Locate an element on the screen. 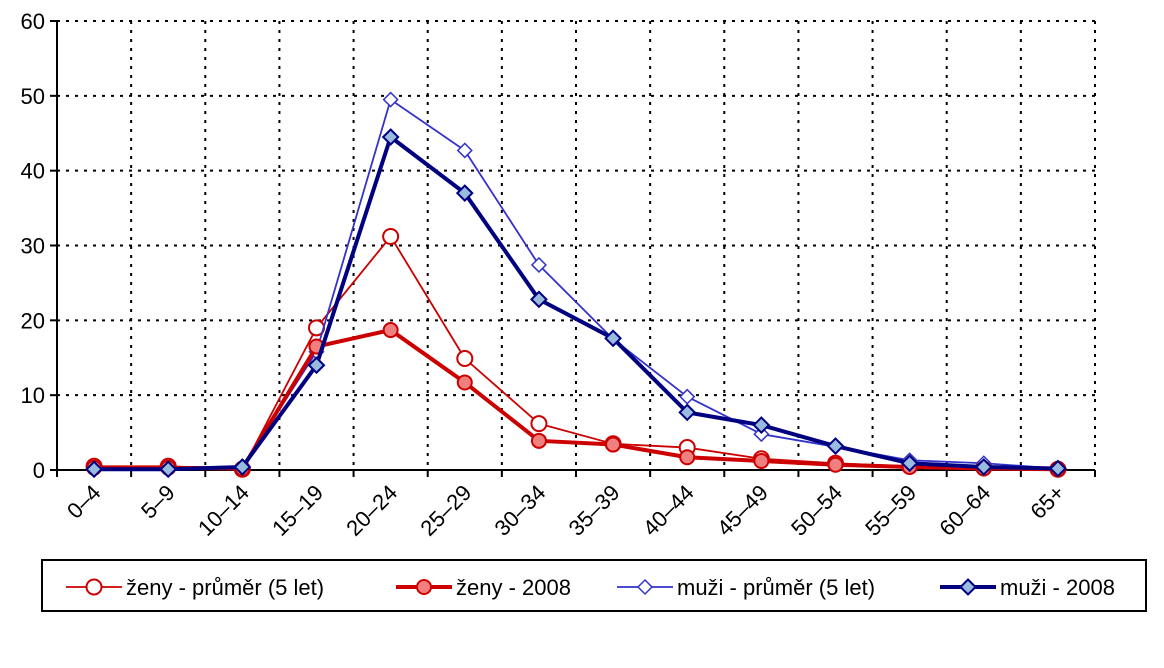 The width and height of the screenshot is (1164, 668). y-tick-label: 60 is located at coordinates (33, 21).